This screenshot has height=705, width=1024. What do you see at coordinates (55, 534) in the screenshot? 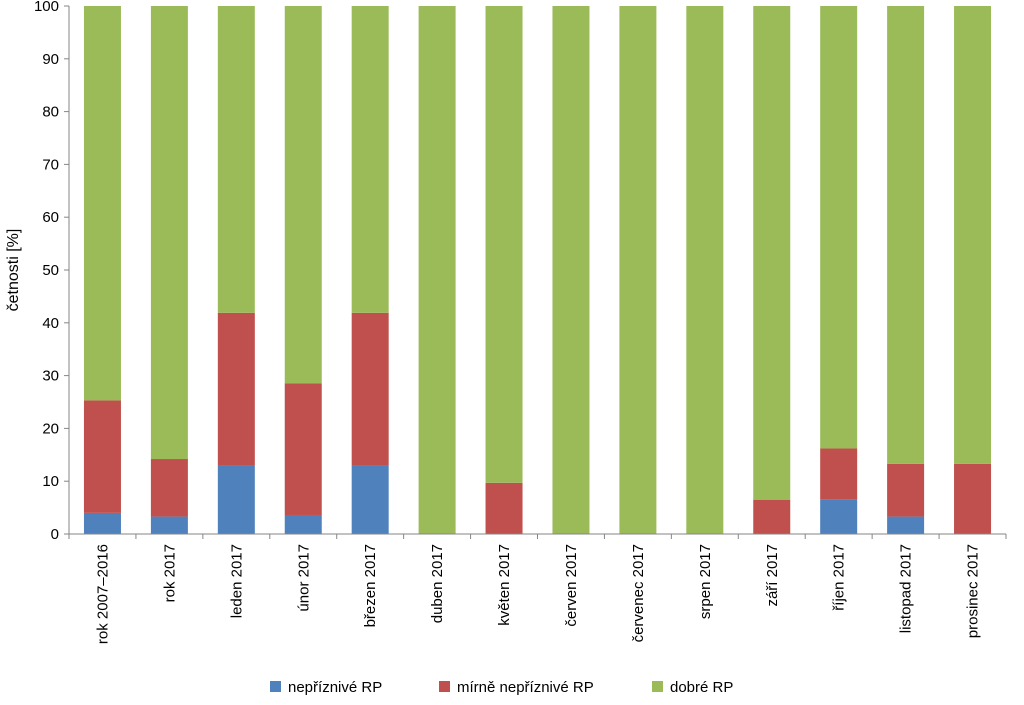
I see `y-tick-label: 0` at bounding box center [55, 534].